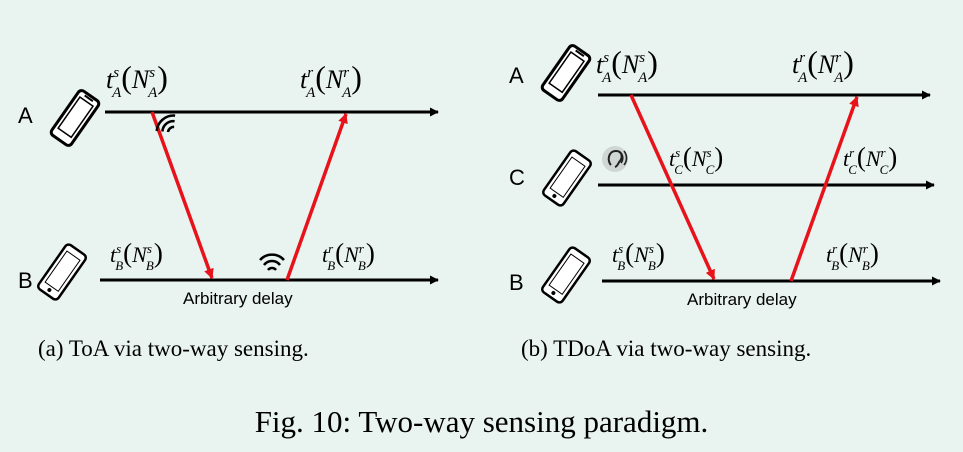 The width and height of the screenshot is (963, 452). What do you see at coordinates (666, 348) in the screenshot?
I see `subfigure-caption-b: (b) TDoA via two-way sensing.` at bounding box center [666, 348].